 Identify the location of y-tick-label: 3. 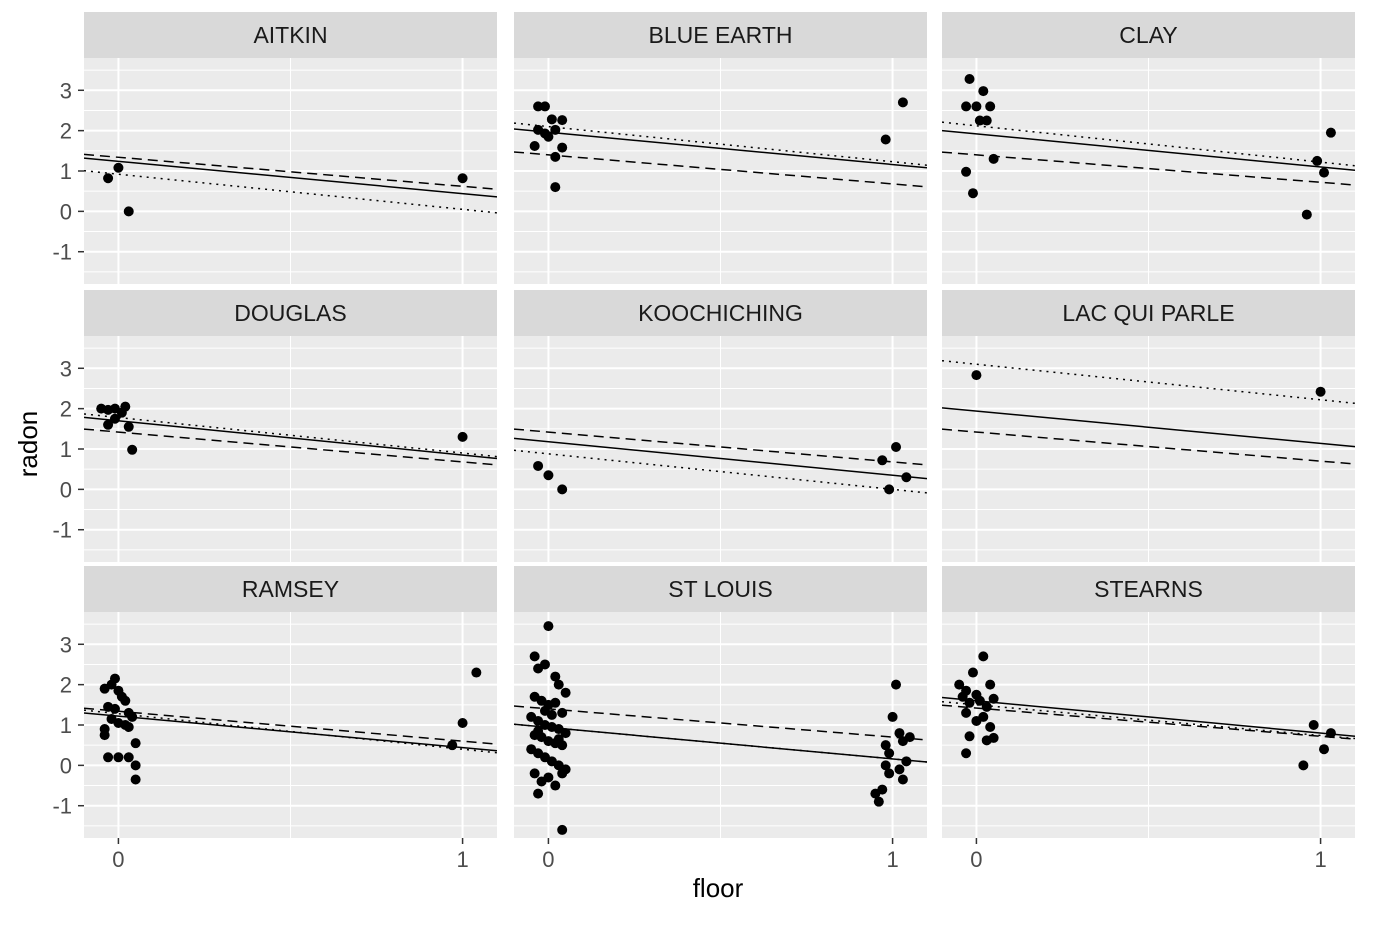
(66, 90).